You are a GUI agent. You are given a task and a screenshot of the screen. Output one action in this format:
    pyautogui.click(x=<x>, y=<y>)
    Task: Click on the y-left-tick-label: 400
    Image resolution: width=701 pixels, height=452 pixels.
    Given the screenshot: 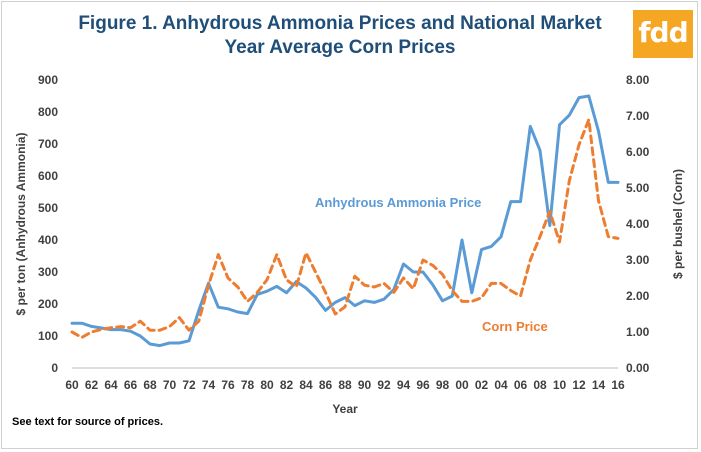 What is the action you would take?
    pyautogui.click(x=48, y=240)
    